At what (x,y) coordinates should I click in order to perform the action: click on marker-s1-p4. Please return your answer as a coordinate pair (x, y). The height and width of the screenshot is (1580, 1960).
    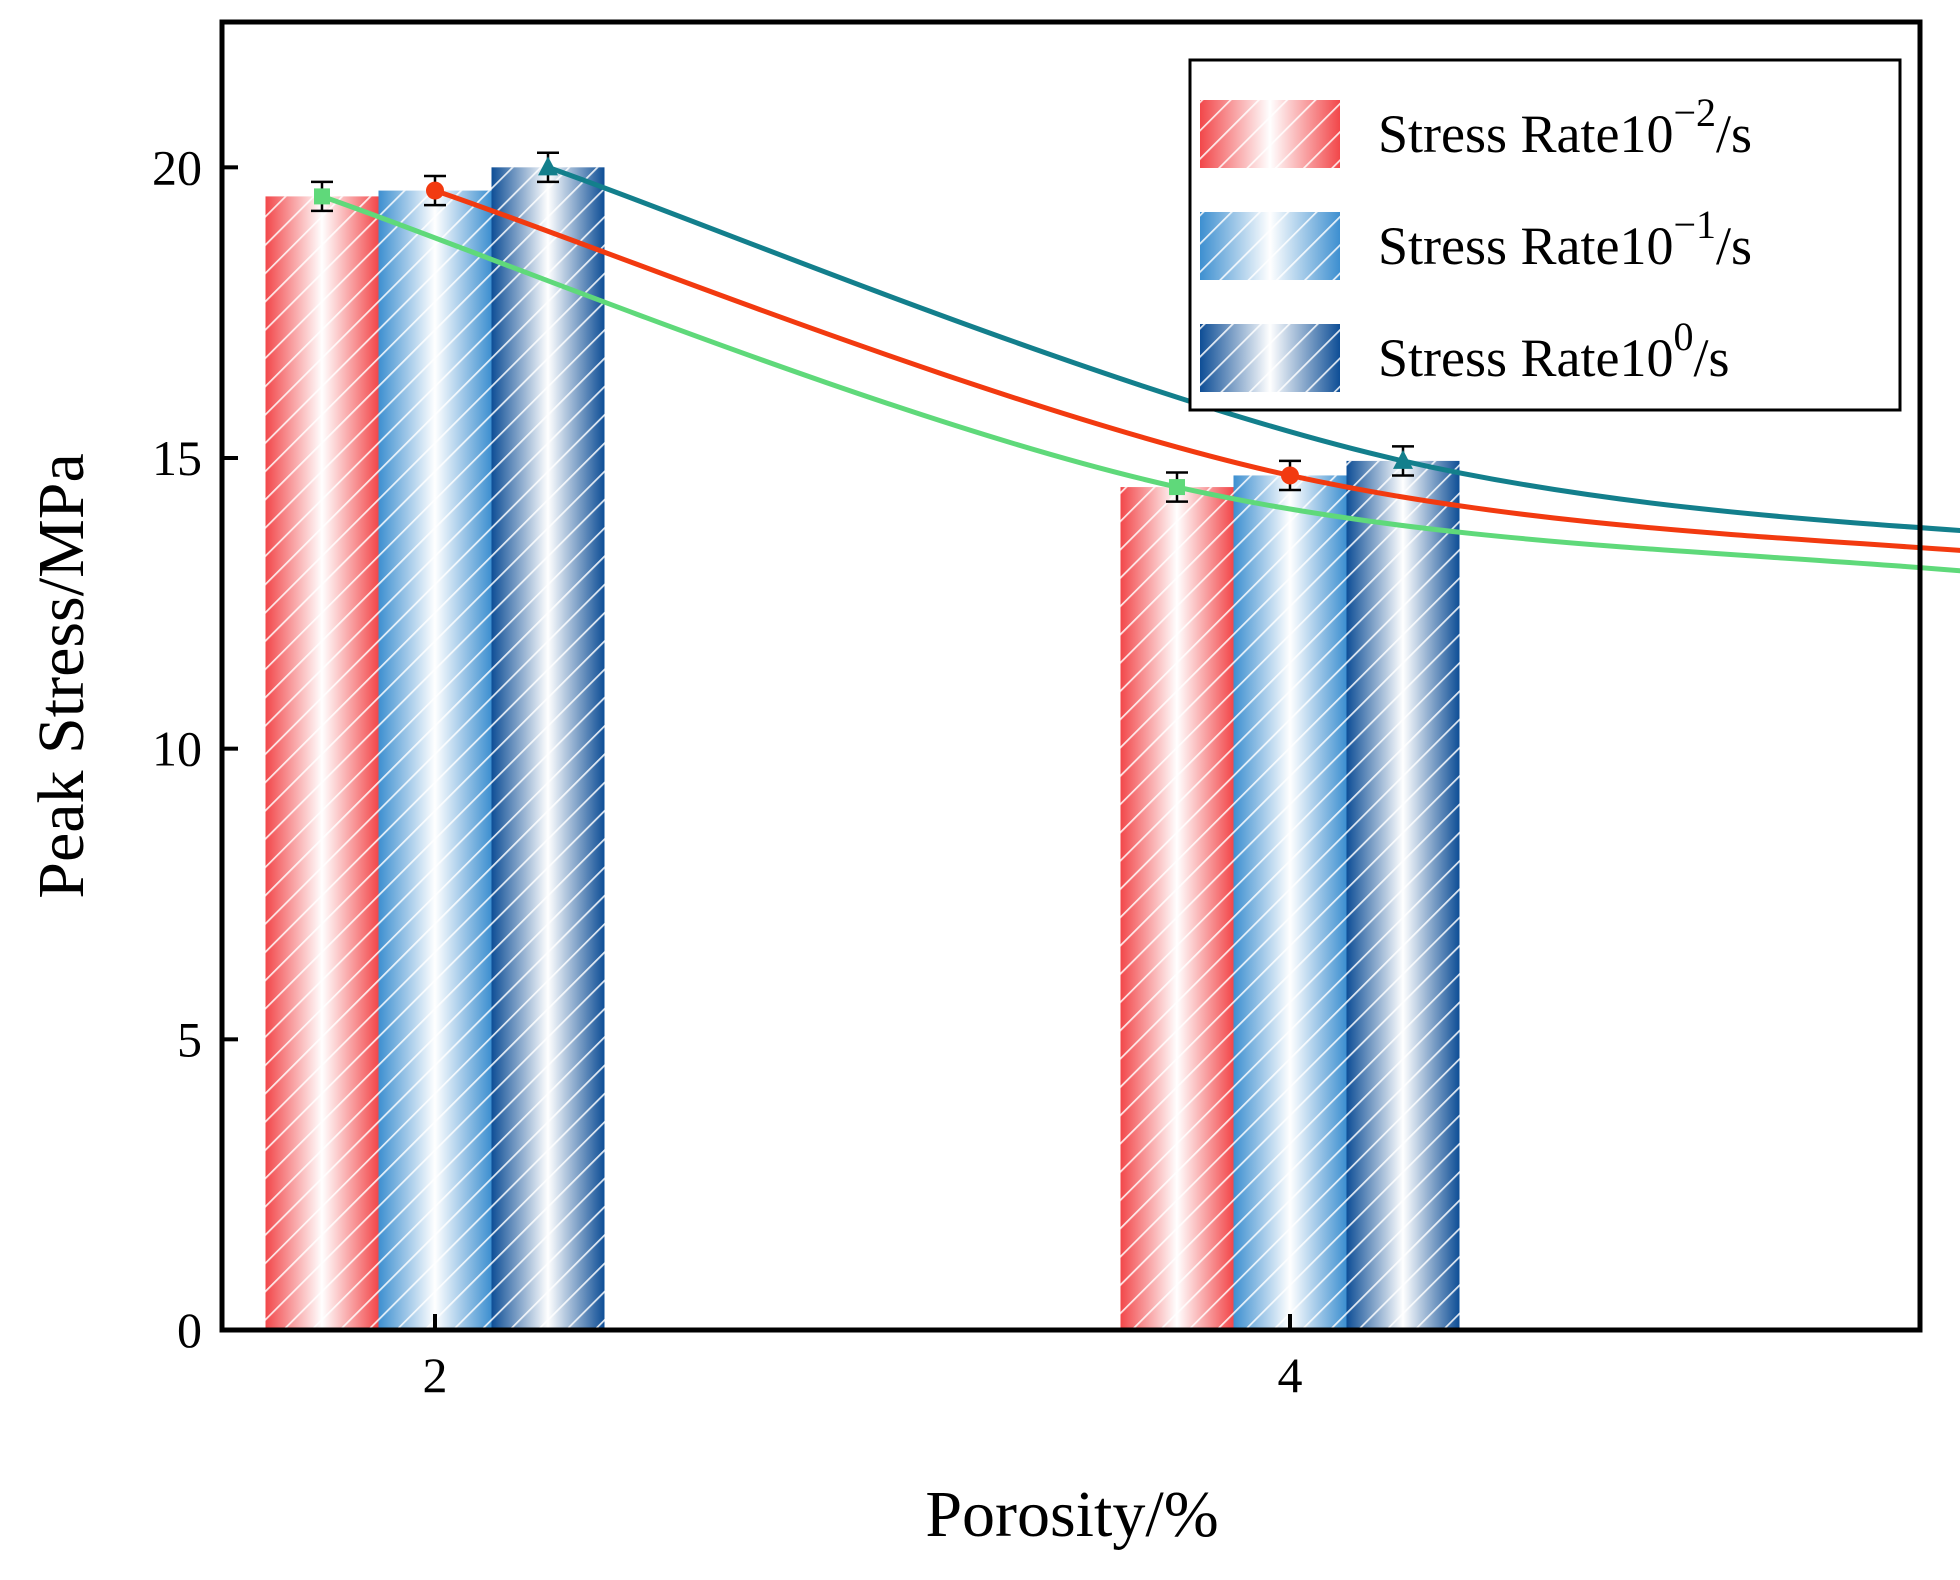
    Looking at the image, I should click on (1177, 487).